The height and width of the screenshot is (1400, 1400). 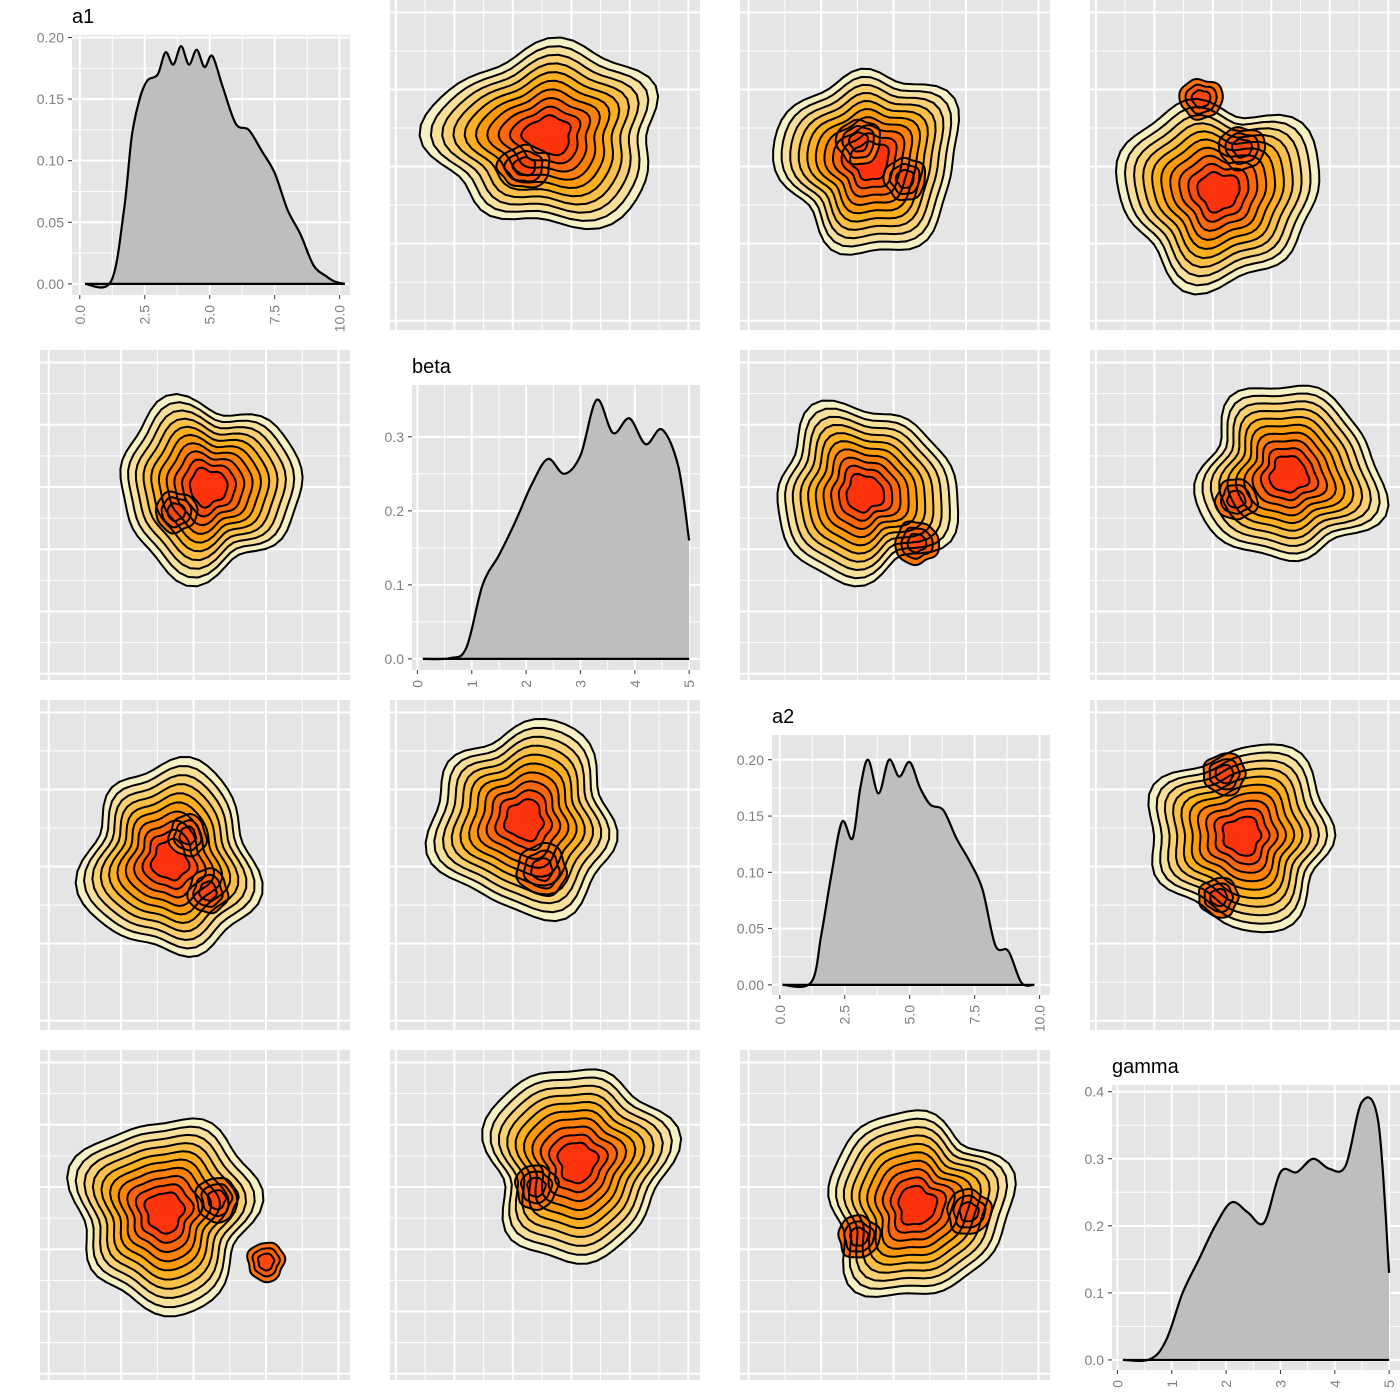 I want to click on contour-panel-beta-vs-gamma, so click(x=1245, y=515).